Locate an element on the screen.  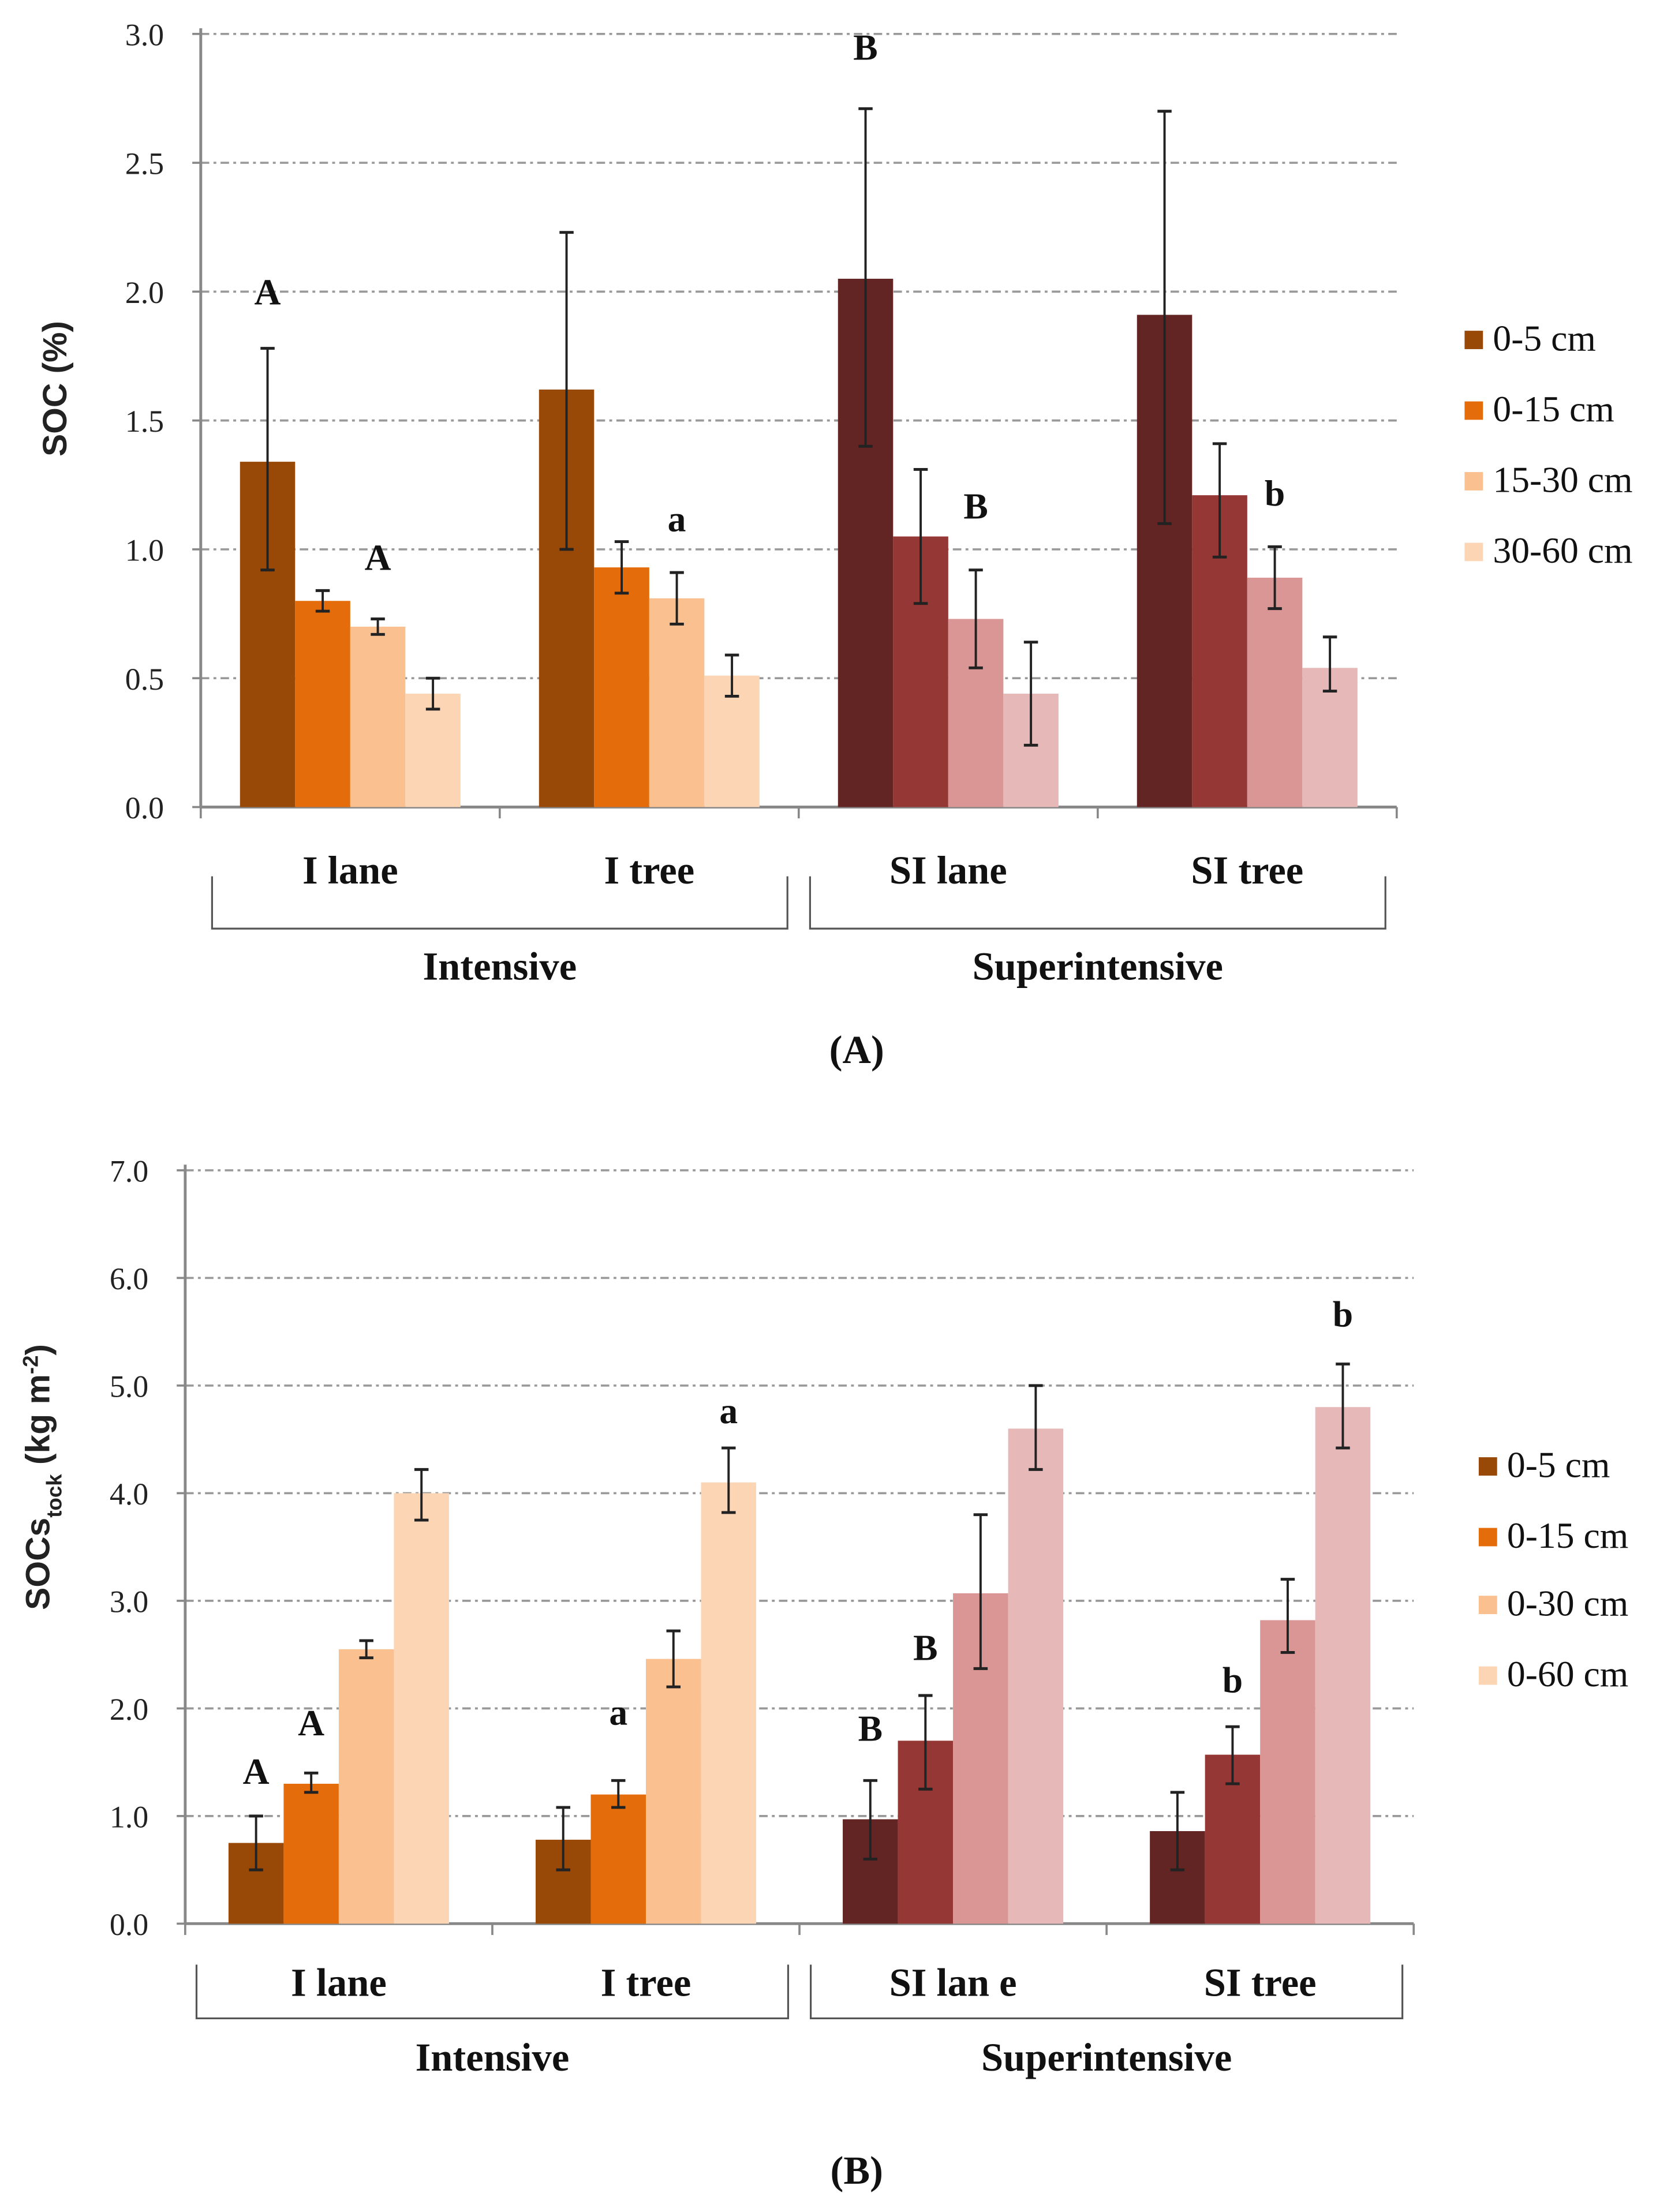
y-axis-label-part: -2 is located at coordinates (30, 1365).